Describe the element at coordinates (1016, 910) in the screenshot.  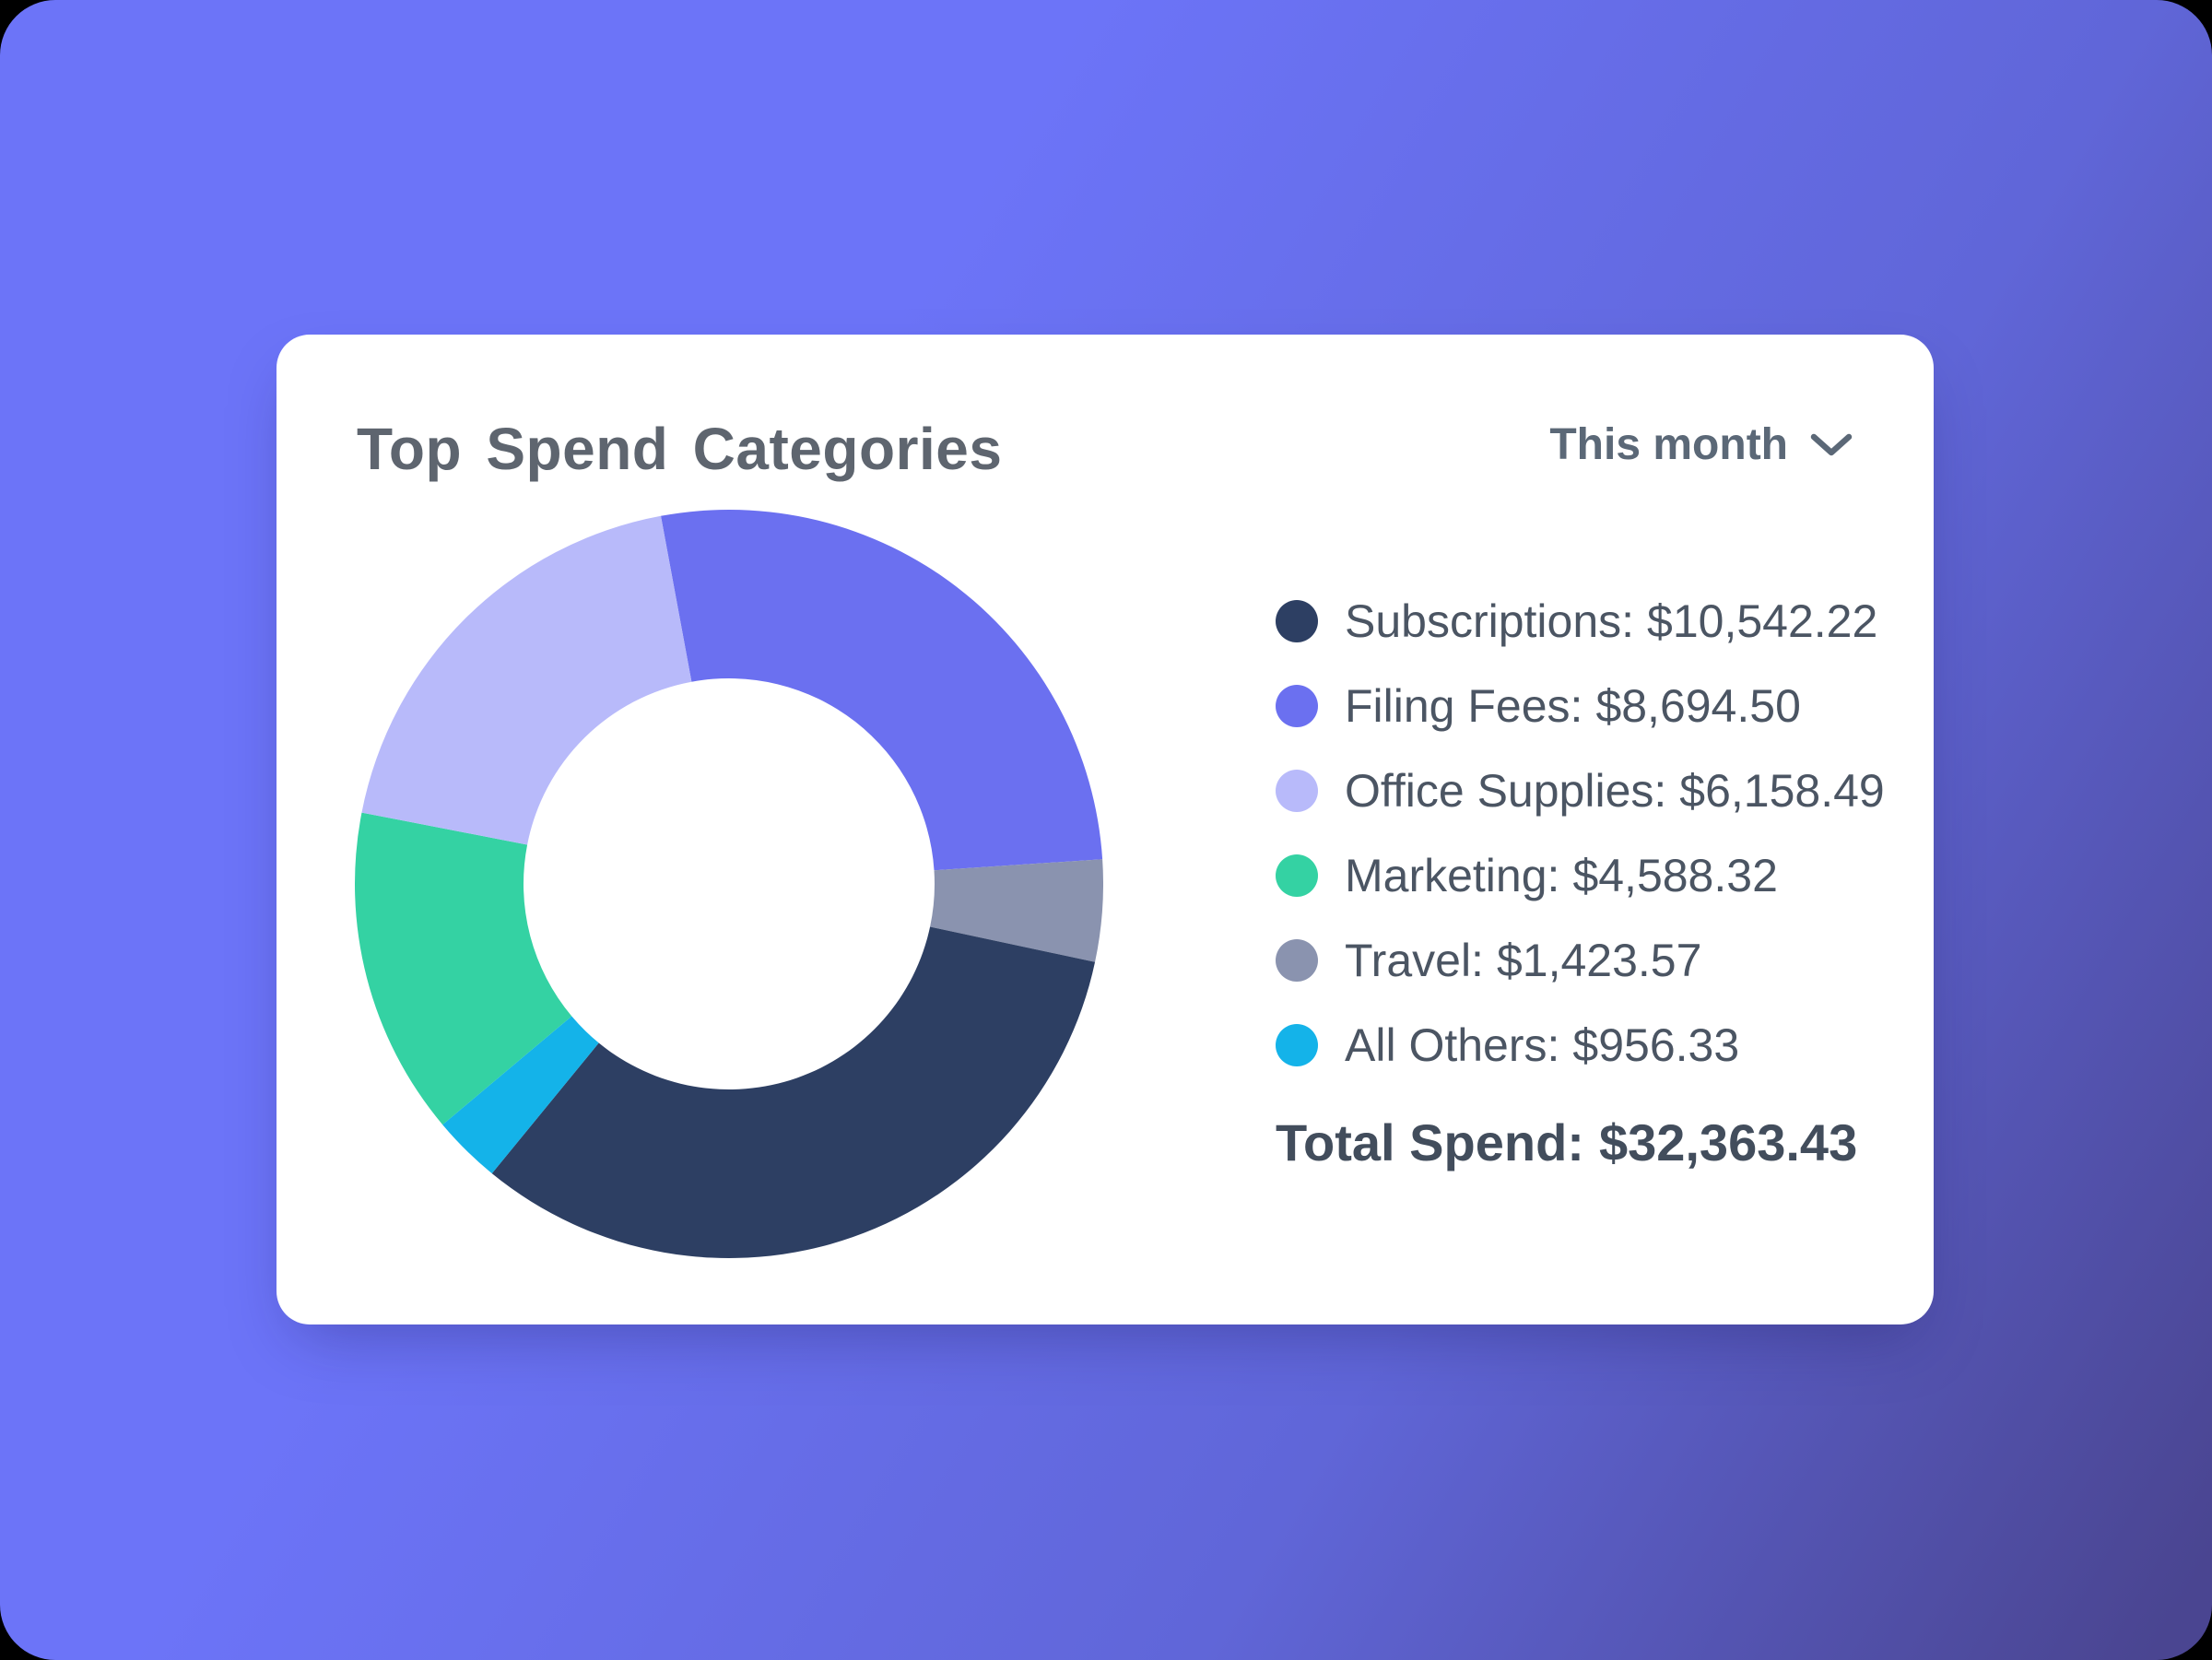
I see `donut-segment-travel` at that location.